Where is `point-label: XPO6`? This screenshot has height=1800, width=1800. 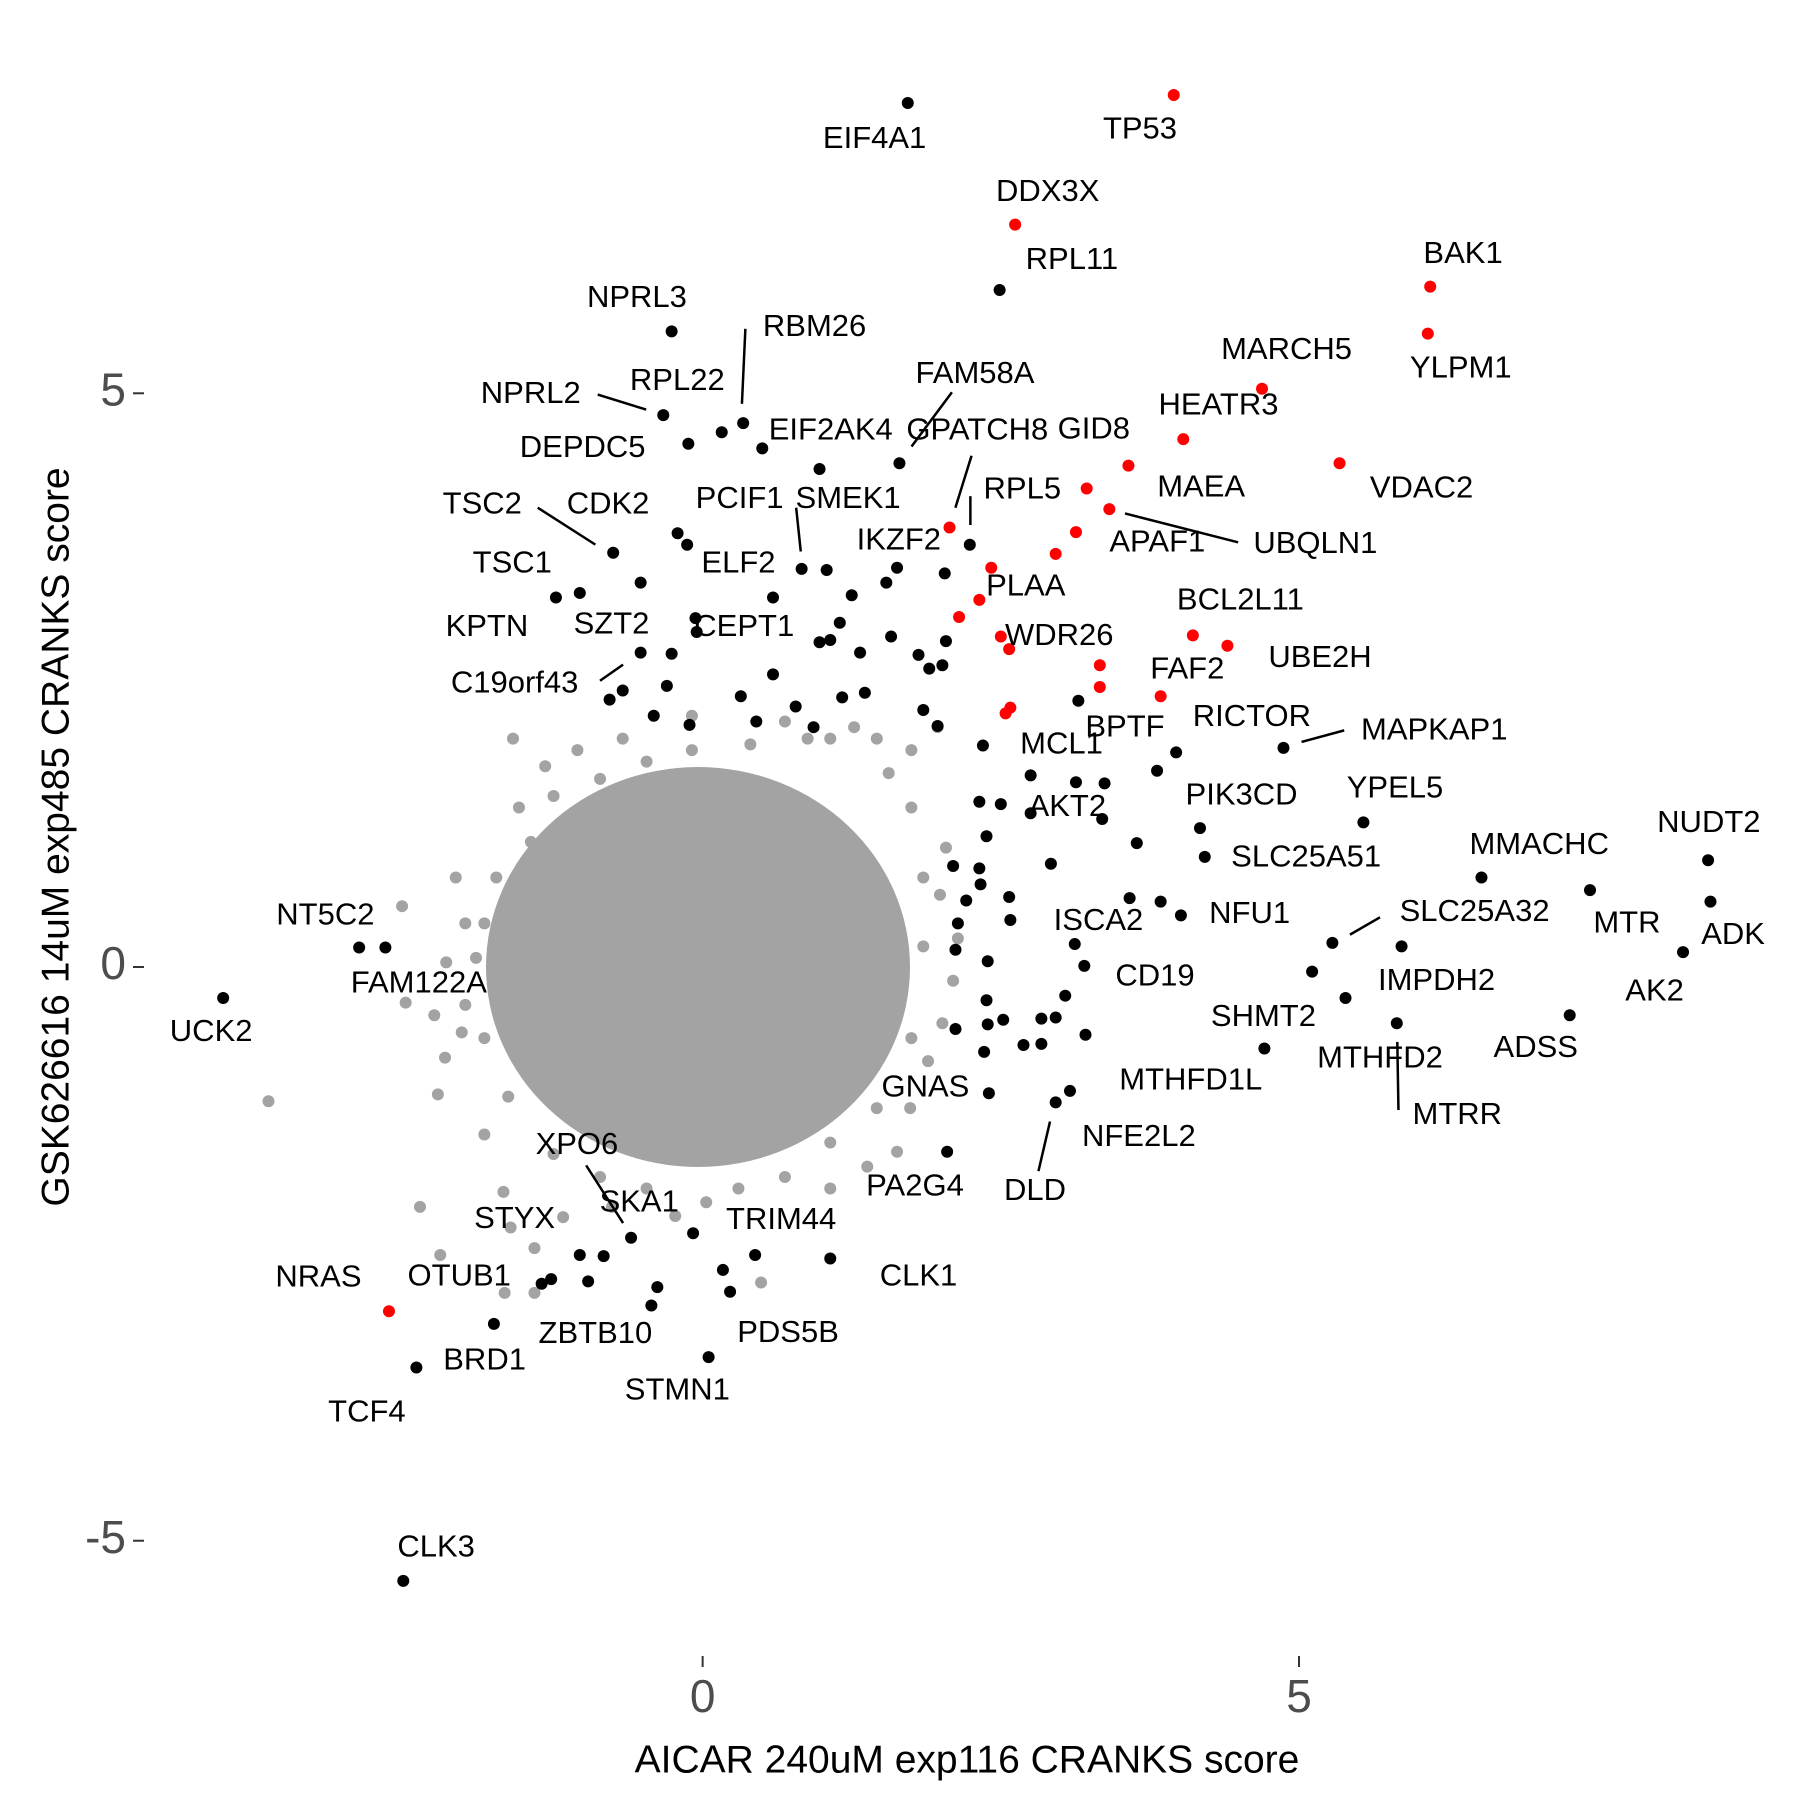 point-label: XPO6 is located at coordinates (577, 1143).